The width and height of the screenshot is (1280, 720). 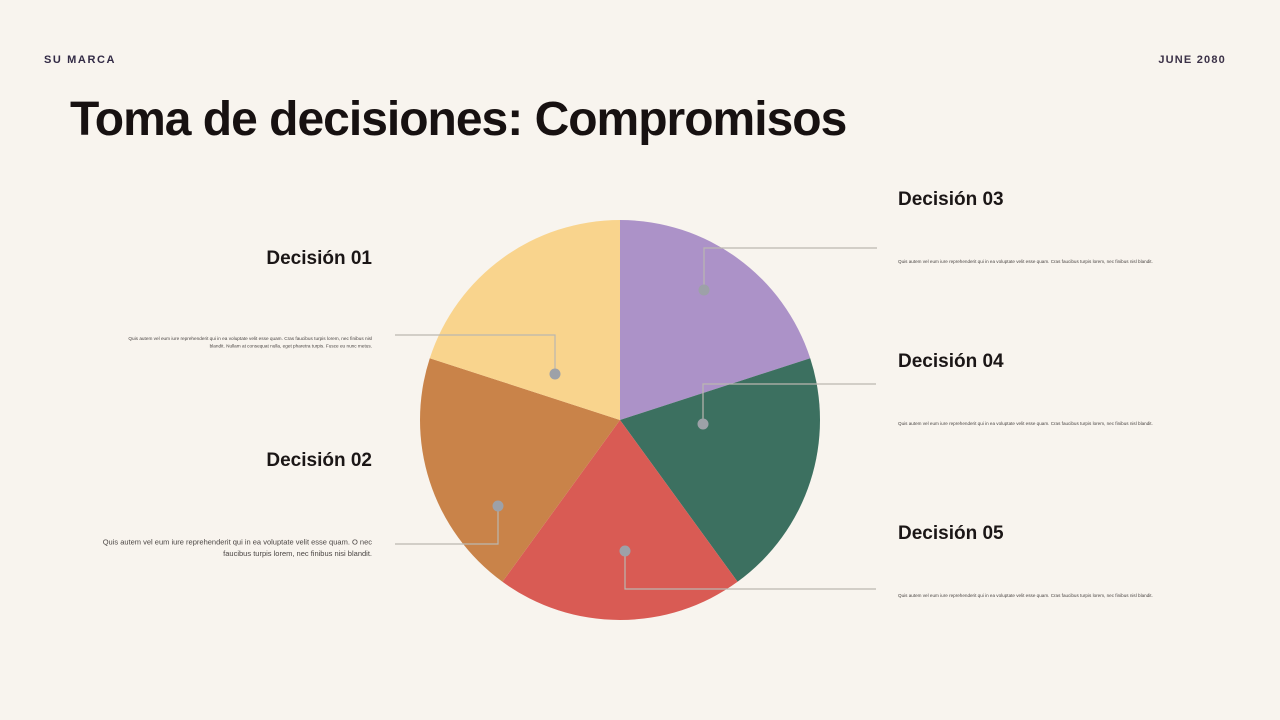 I want to click on decision-01-title: Decisión 01, so click(x=319, y=258).